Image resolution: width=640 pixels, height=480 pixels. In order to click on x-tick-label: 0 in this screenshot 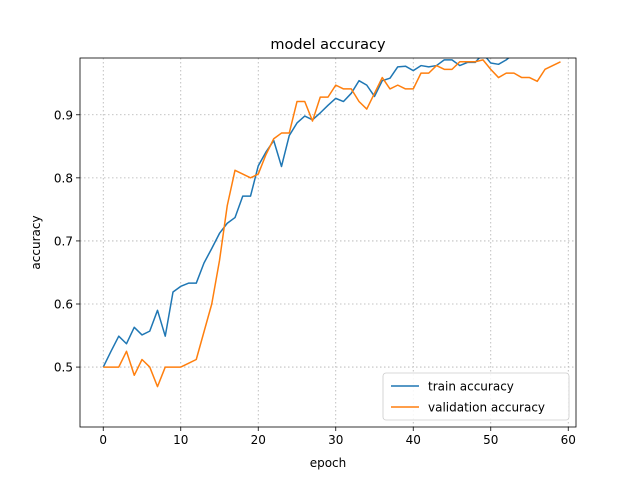, I will do `click(103, 440)`.